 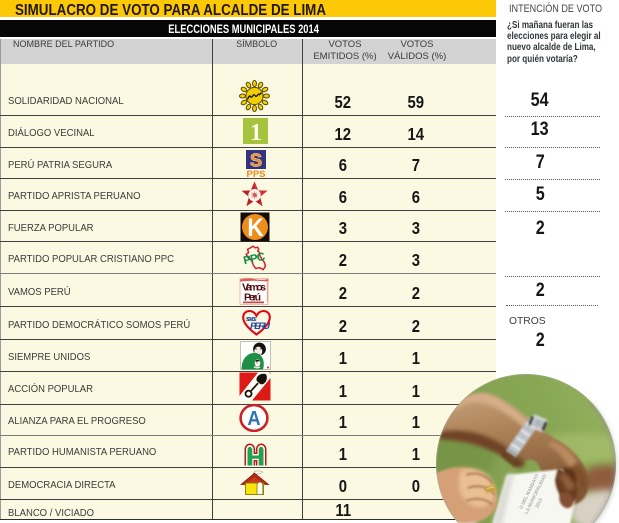 I want to click on svg-text: Perú, so click(x=252, y=298).